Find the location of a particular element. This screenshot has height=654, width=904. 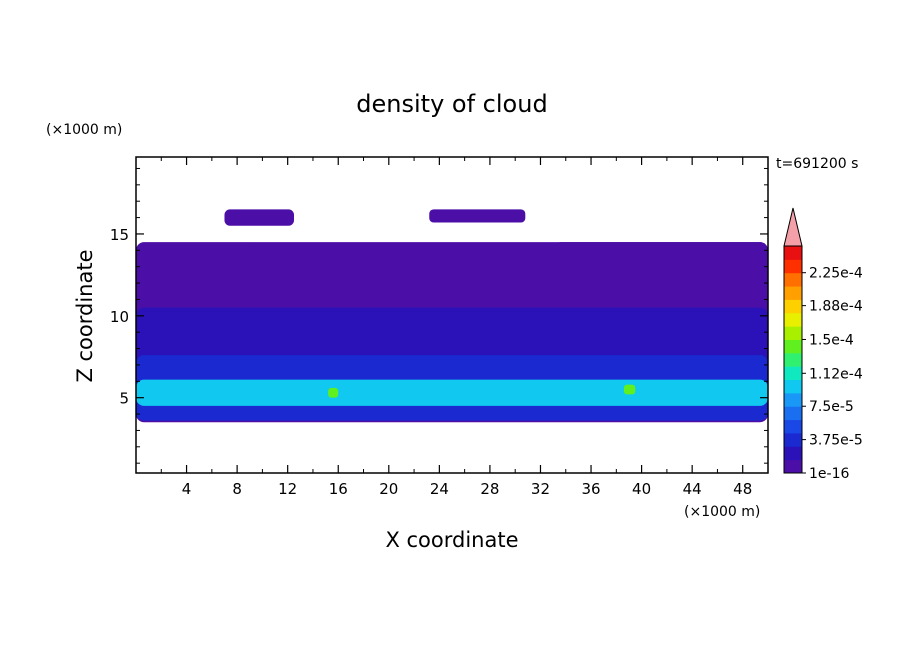

x-tick-label: 44 is located at coordinates (692, 489).